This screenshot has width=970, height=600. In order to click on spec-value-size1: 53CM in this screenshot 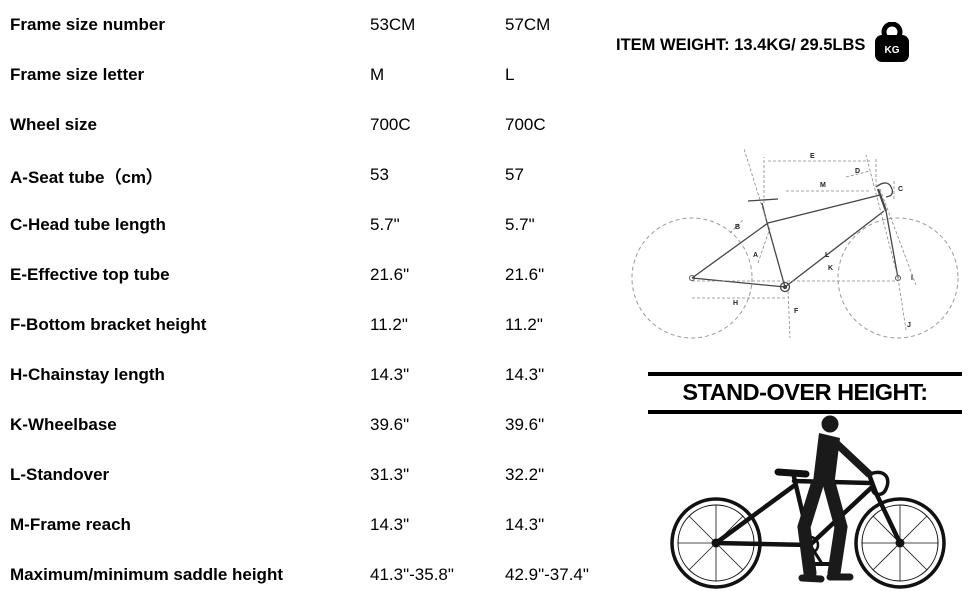, I will do `click(393, 24)`.